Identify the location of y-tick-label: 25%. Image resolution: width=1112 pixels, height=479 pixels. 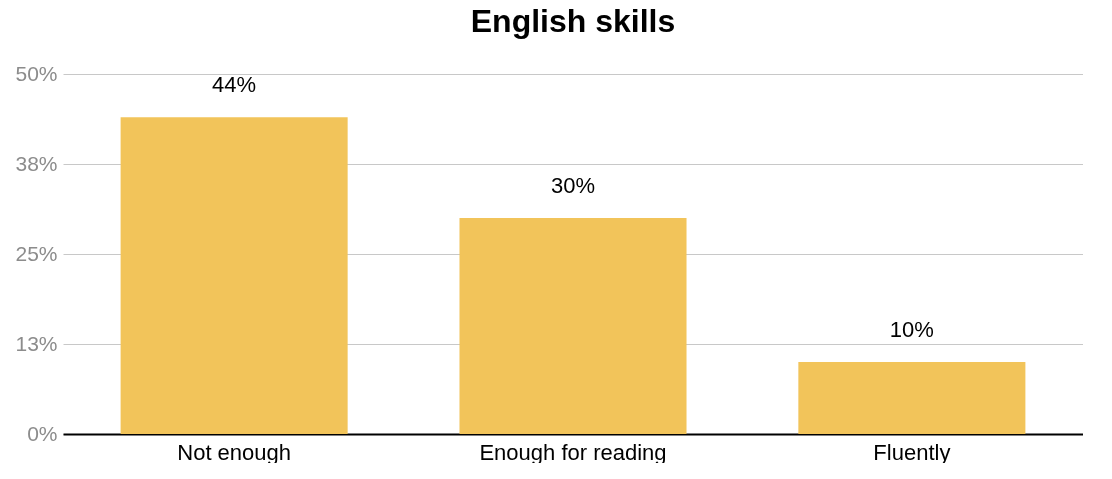
(36, 253).